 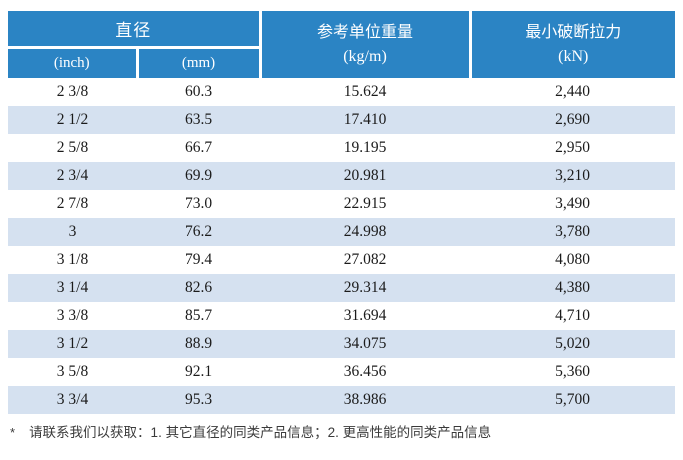 I want to click on cell-kn: 5,700, so click(x=572, y=399).